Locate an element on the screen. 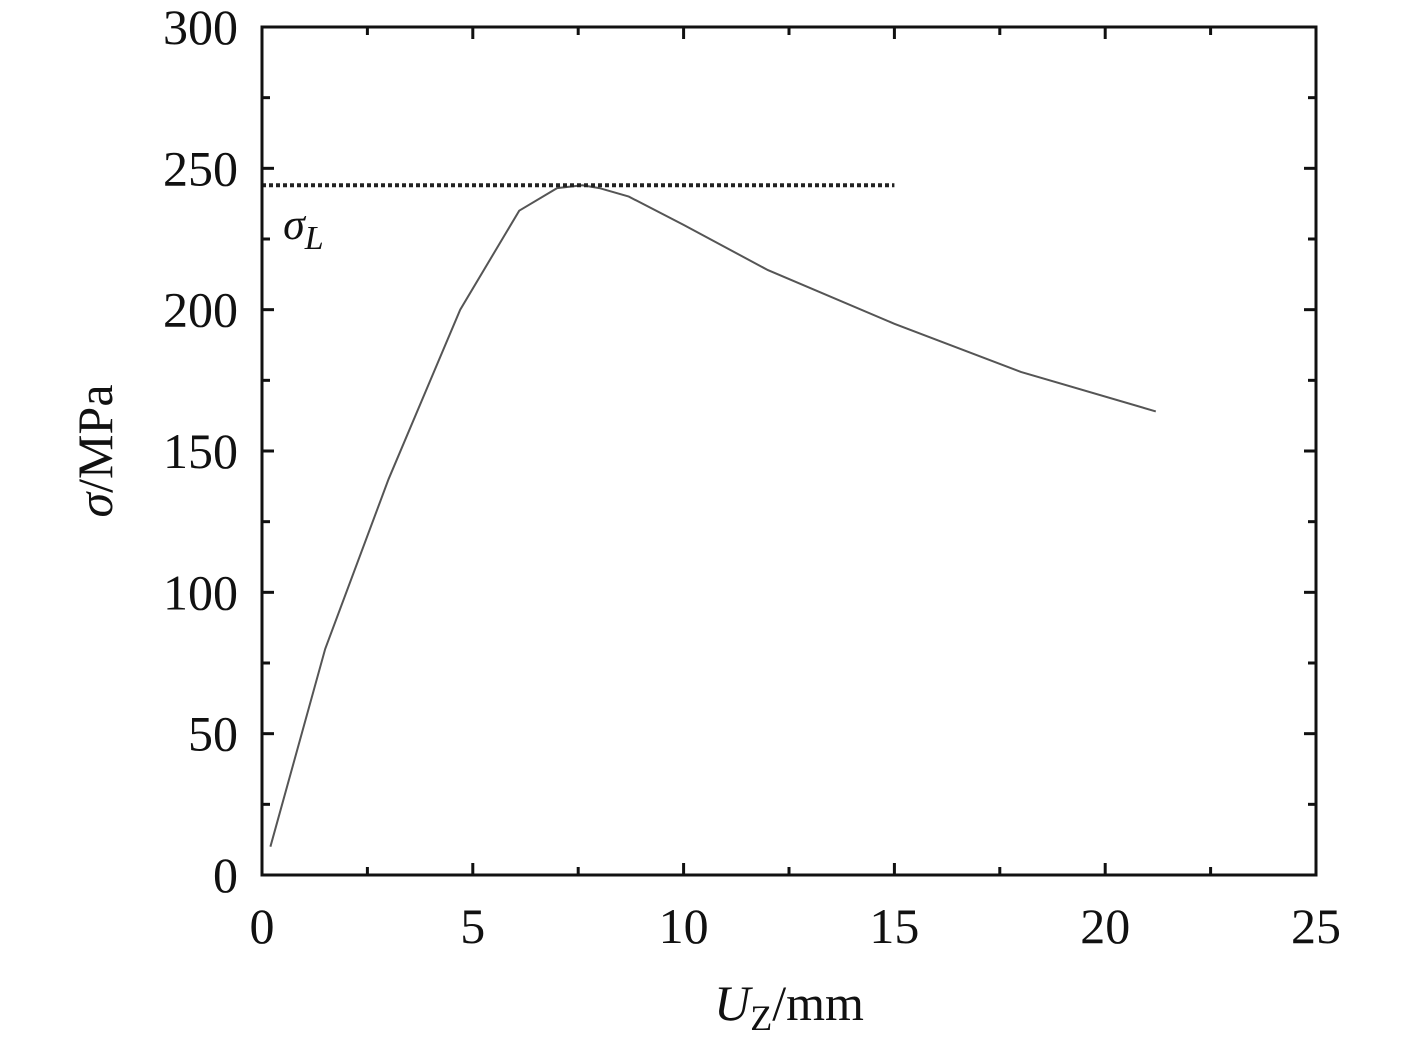 This screenshot has width=1417, height=1037. x-axis-subscript: Z is located at coordinates (761, 1017).